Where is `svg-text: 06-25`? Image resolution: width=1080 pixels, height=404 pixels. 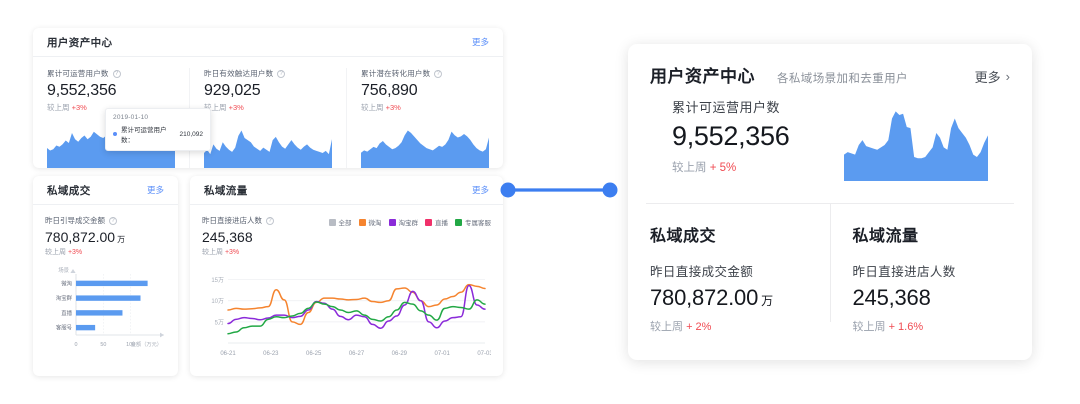
svg-text: 06-25 is located at coordinates (314, 354).